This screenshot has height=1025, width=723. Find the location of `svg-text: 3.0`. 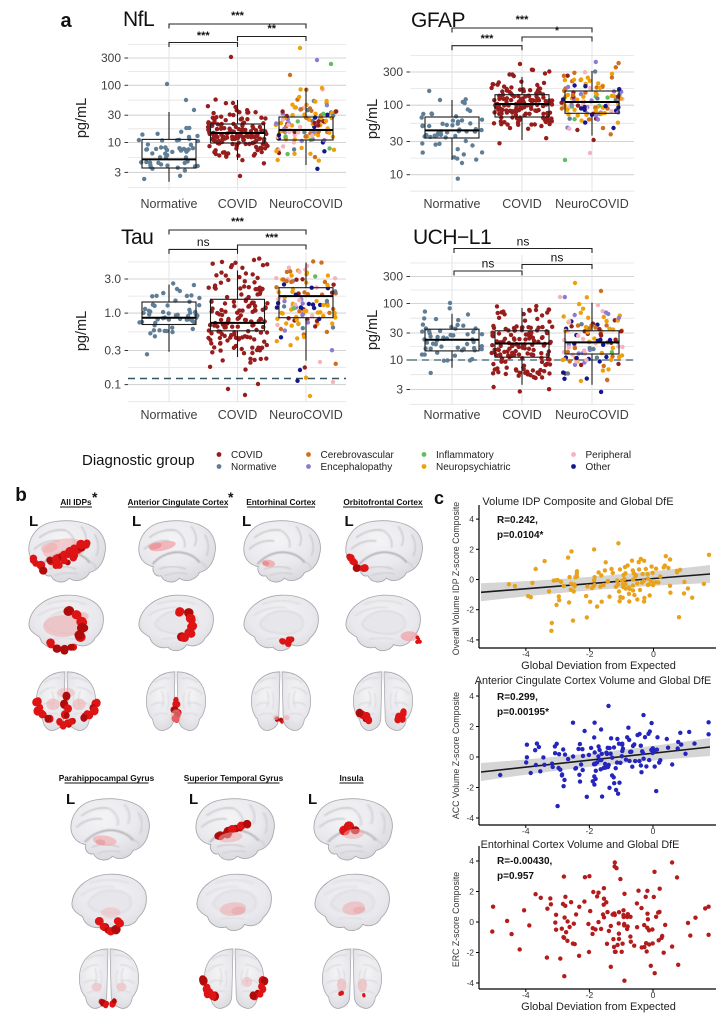

svg-text: 3.0 is located at coordinates (112, 279).